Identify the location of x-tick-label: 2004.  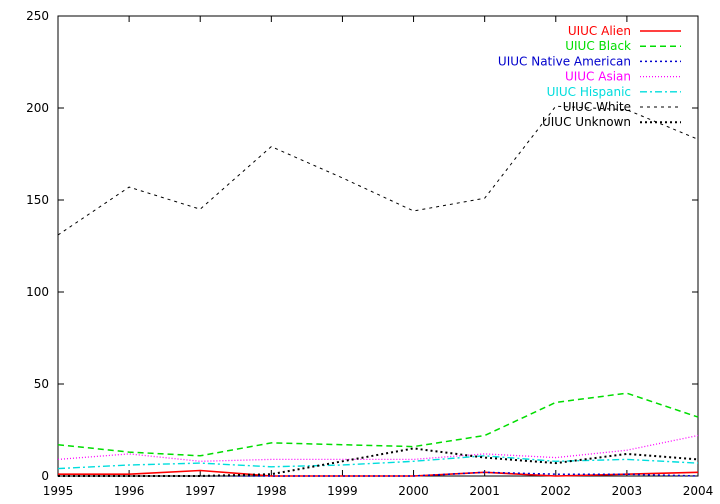
(698, 491).